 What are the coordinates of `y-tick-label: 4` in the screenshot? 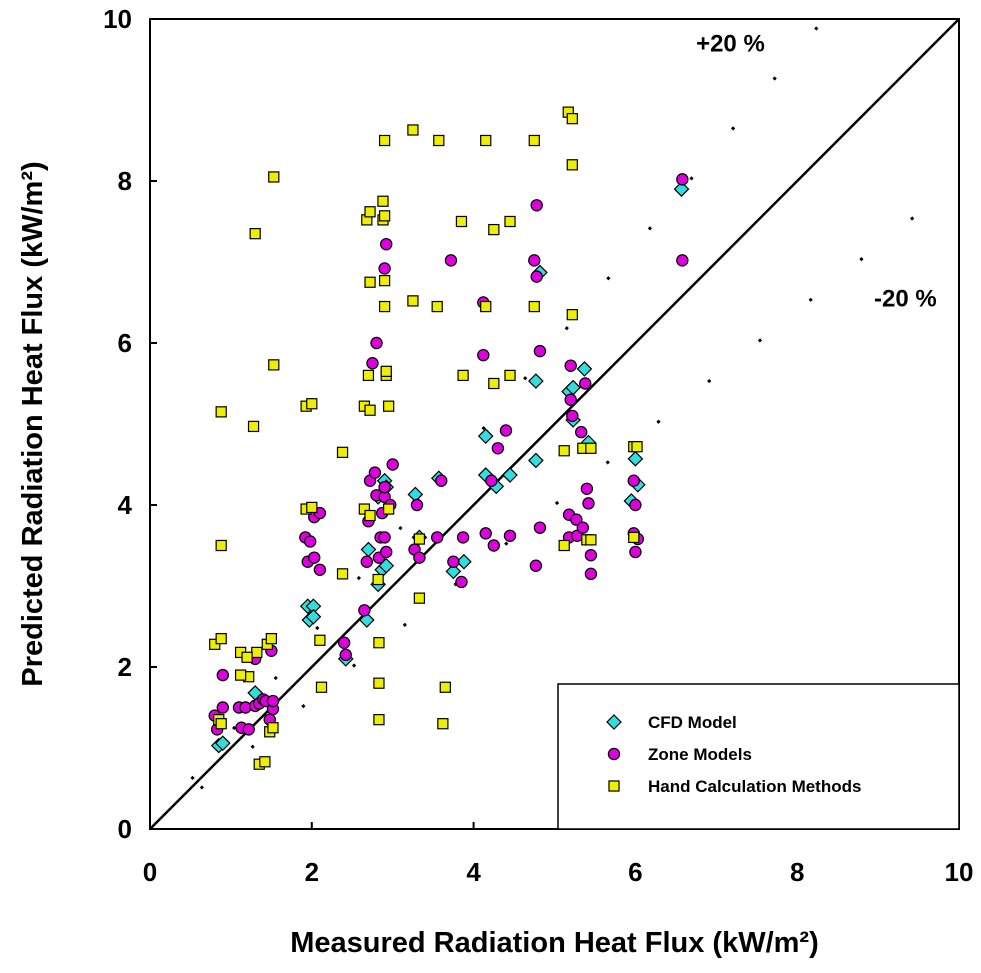 It's located at (125, 505).